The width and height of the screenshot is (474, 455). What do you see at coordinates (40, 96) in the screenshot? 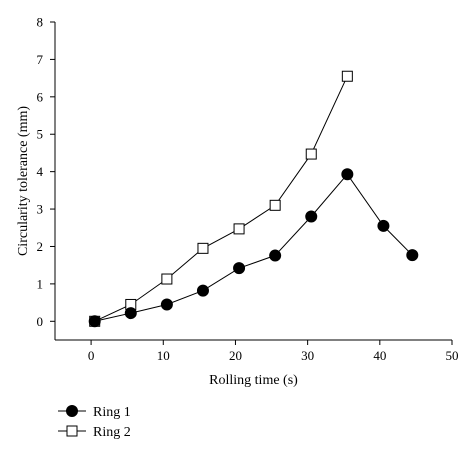
I see `y-tick-label: 6` at bounding box center [40, 96].